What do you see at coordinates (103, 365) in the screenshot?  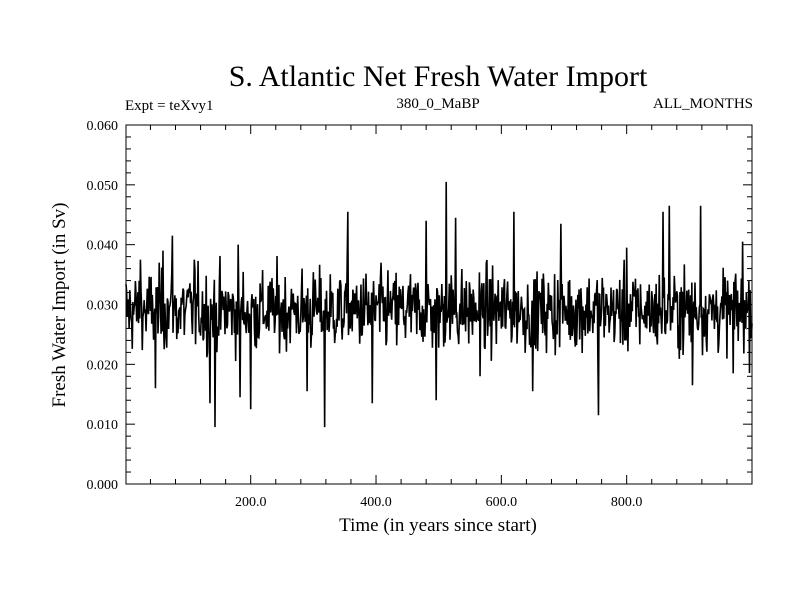 I see `y-tick-label: 0.020` at bounding box center [103, 365].